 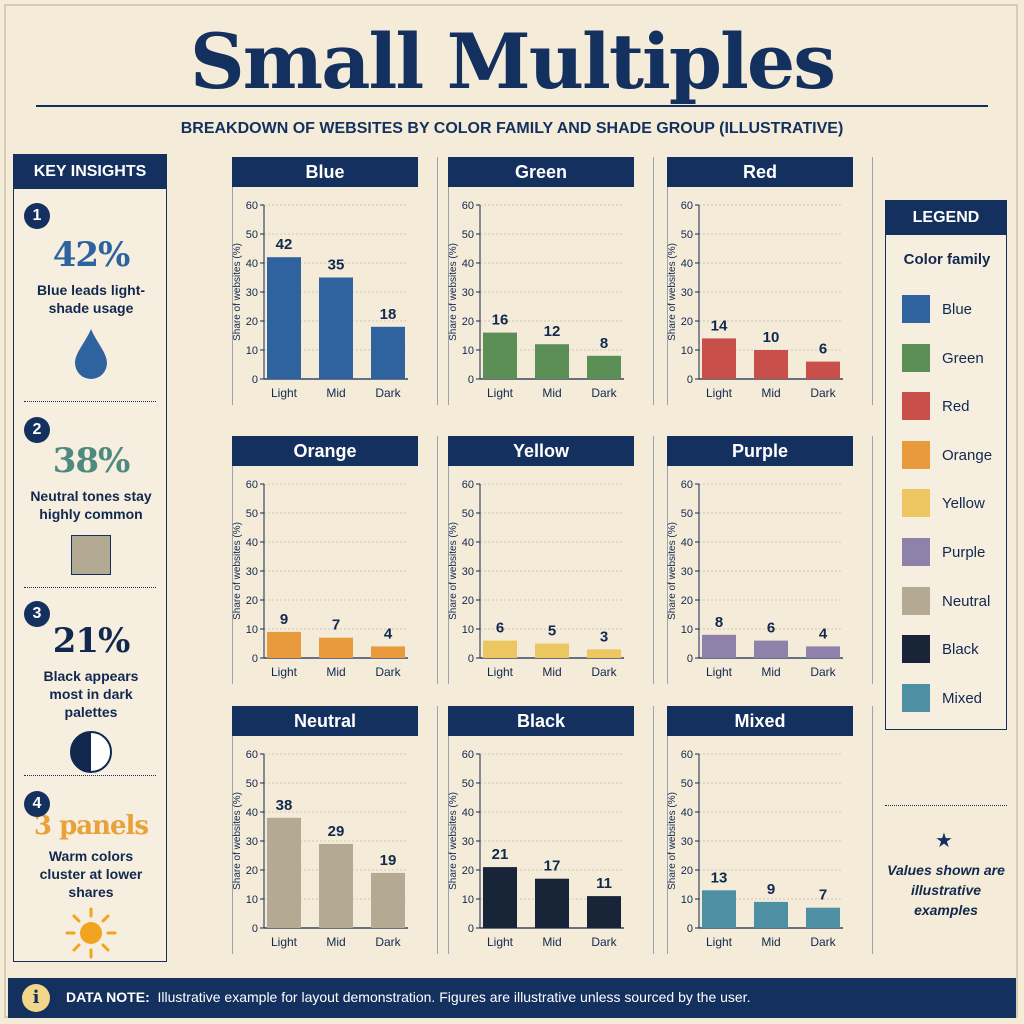 I want to click on data-label: 29, so click(x=336, y=831).